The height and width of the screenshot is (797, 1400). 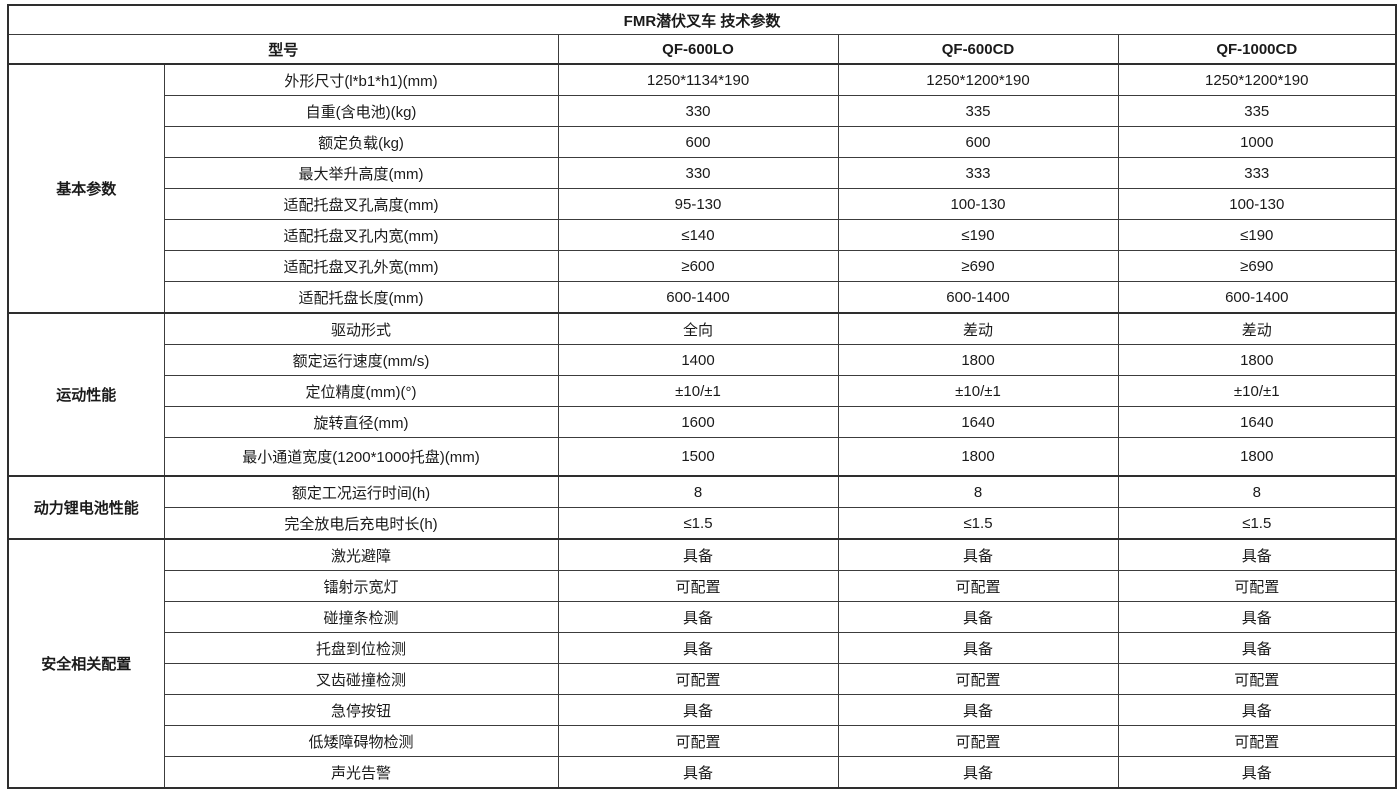 I want to click on row-label: 适配托盘叉孔高度(mm), so click(x=361, y=204).